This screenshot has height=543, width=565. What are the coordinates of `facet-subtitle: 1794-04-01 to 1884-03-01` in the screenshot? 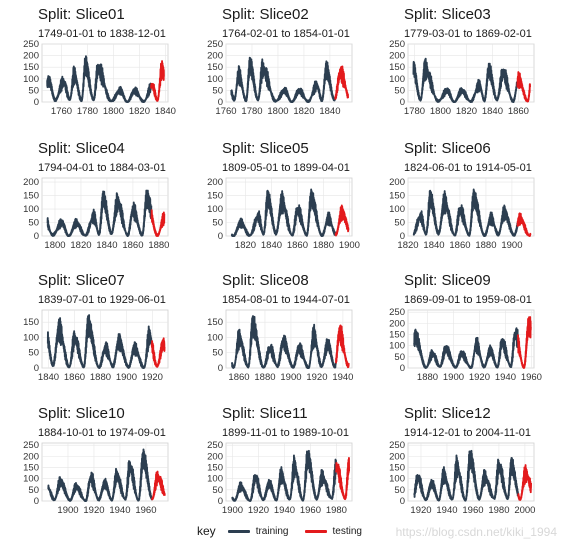 It's located at (102, 168).